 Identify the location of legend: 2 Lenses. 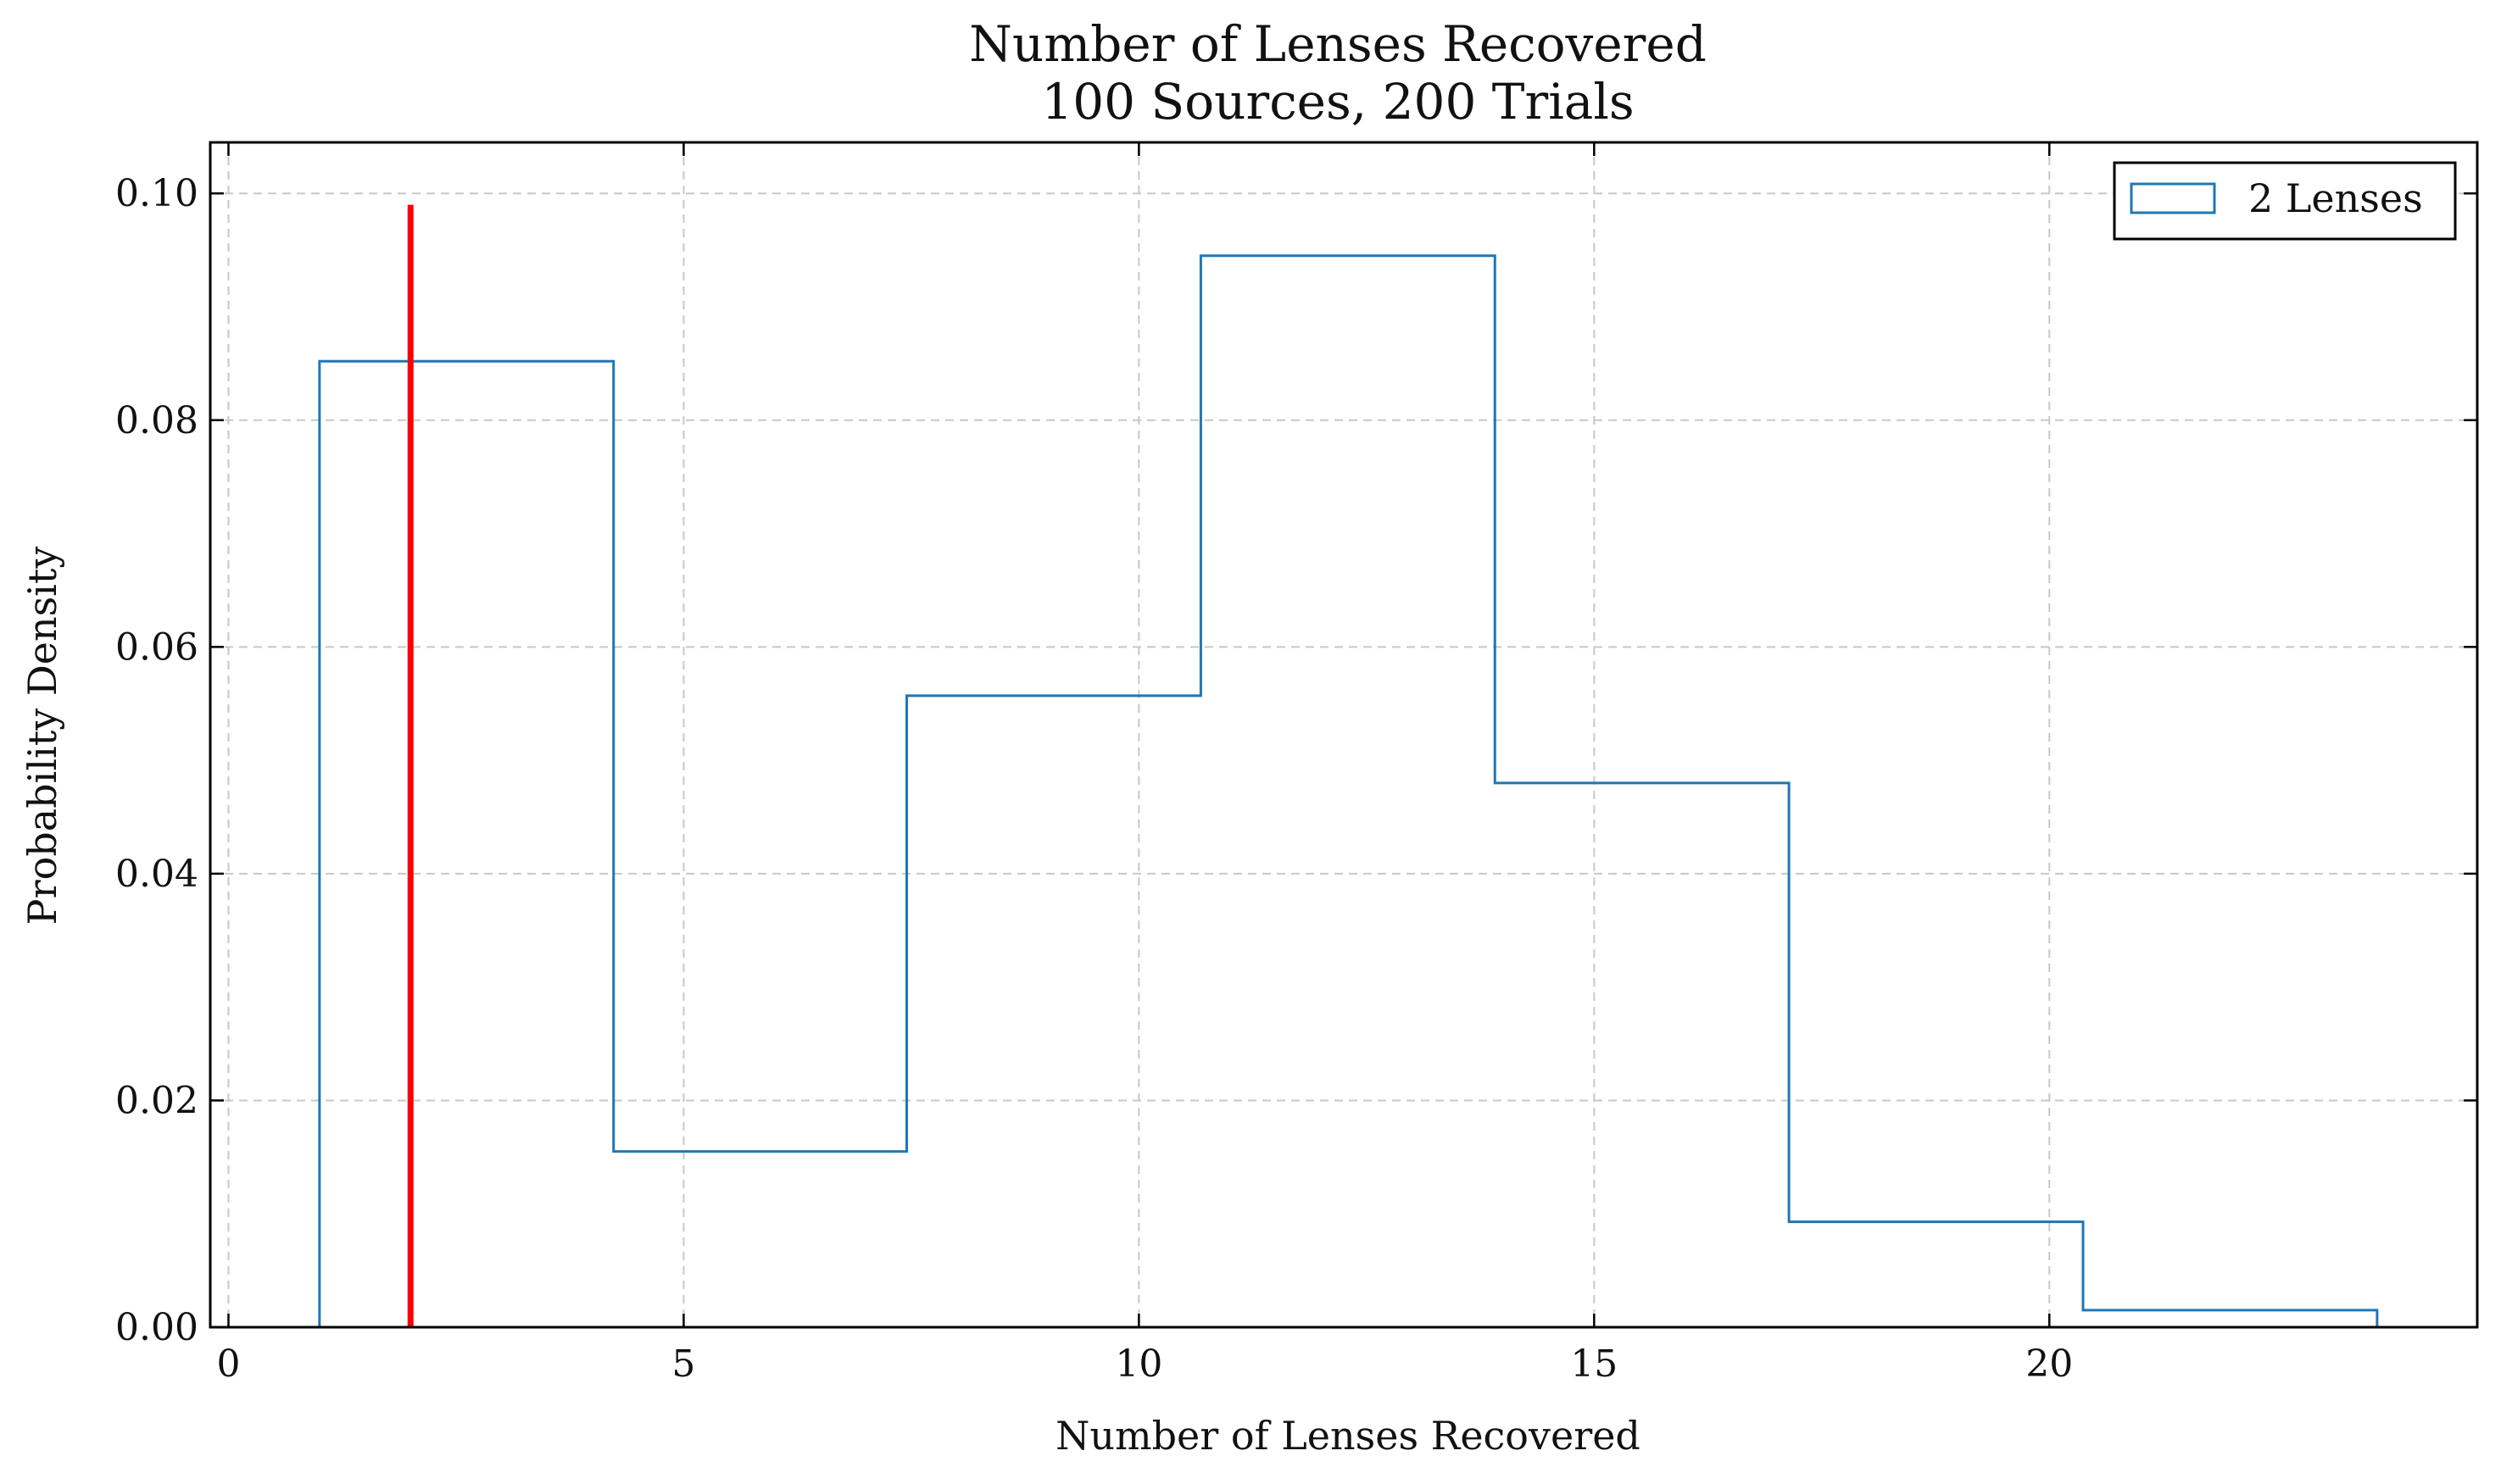
(2285, 201).